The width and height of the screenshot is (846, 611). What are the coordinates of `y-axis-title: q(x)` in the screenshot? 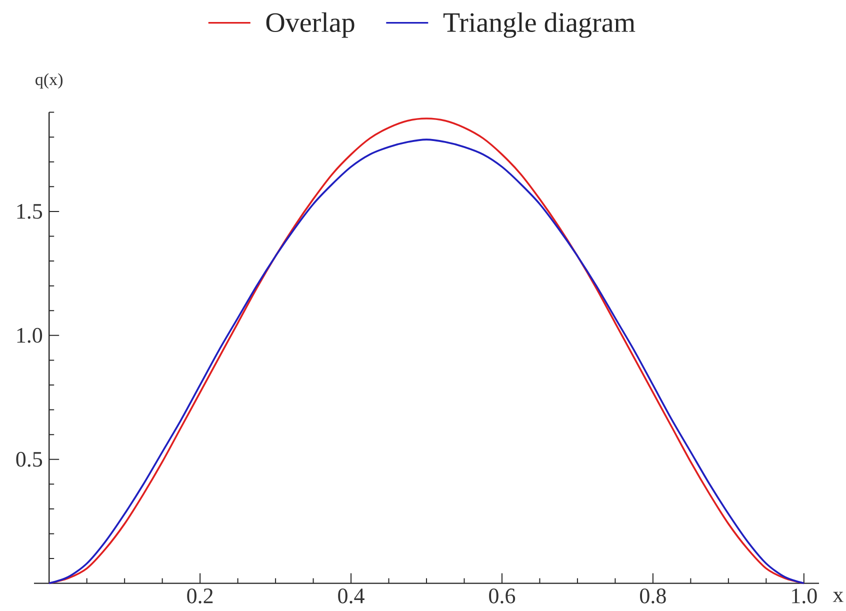 It's located at (49, 81).